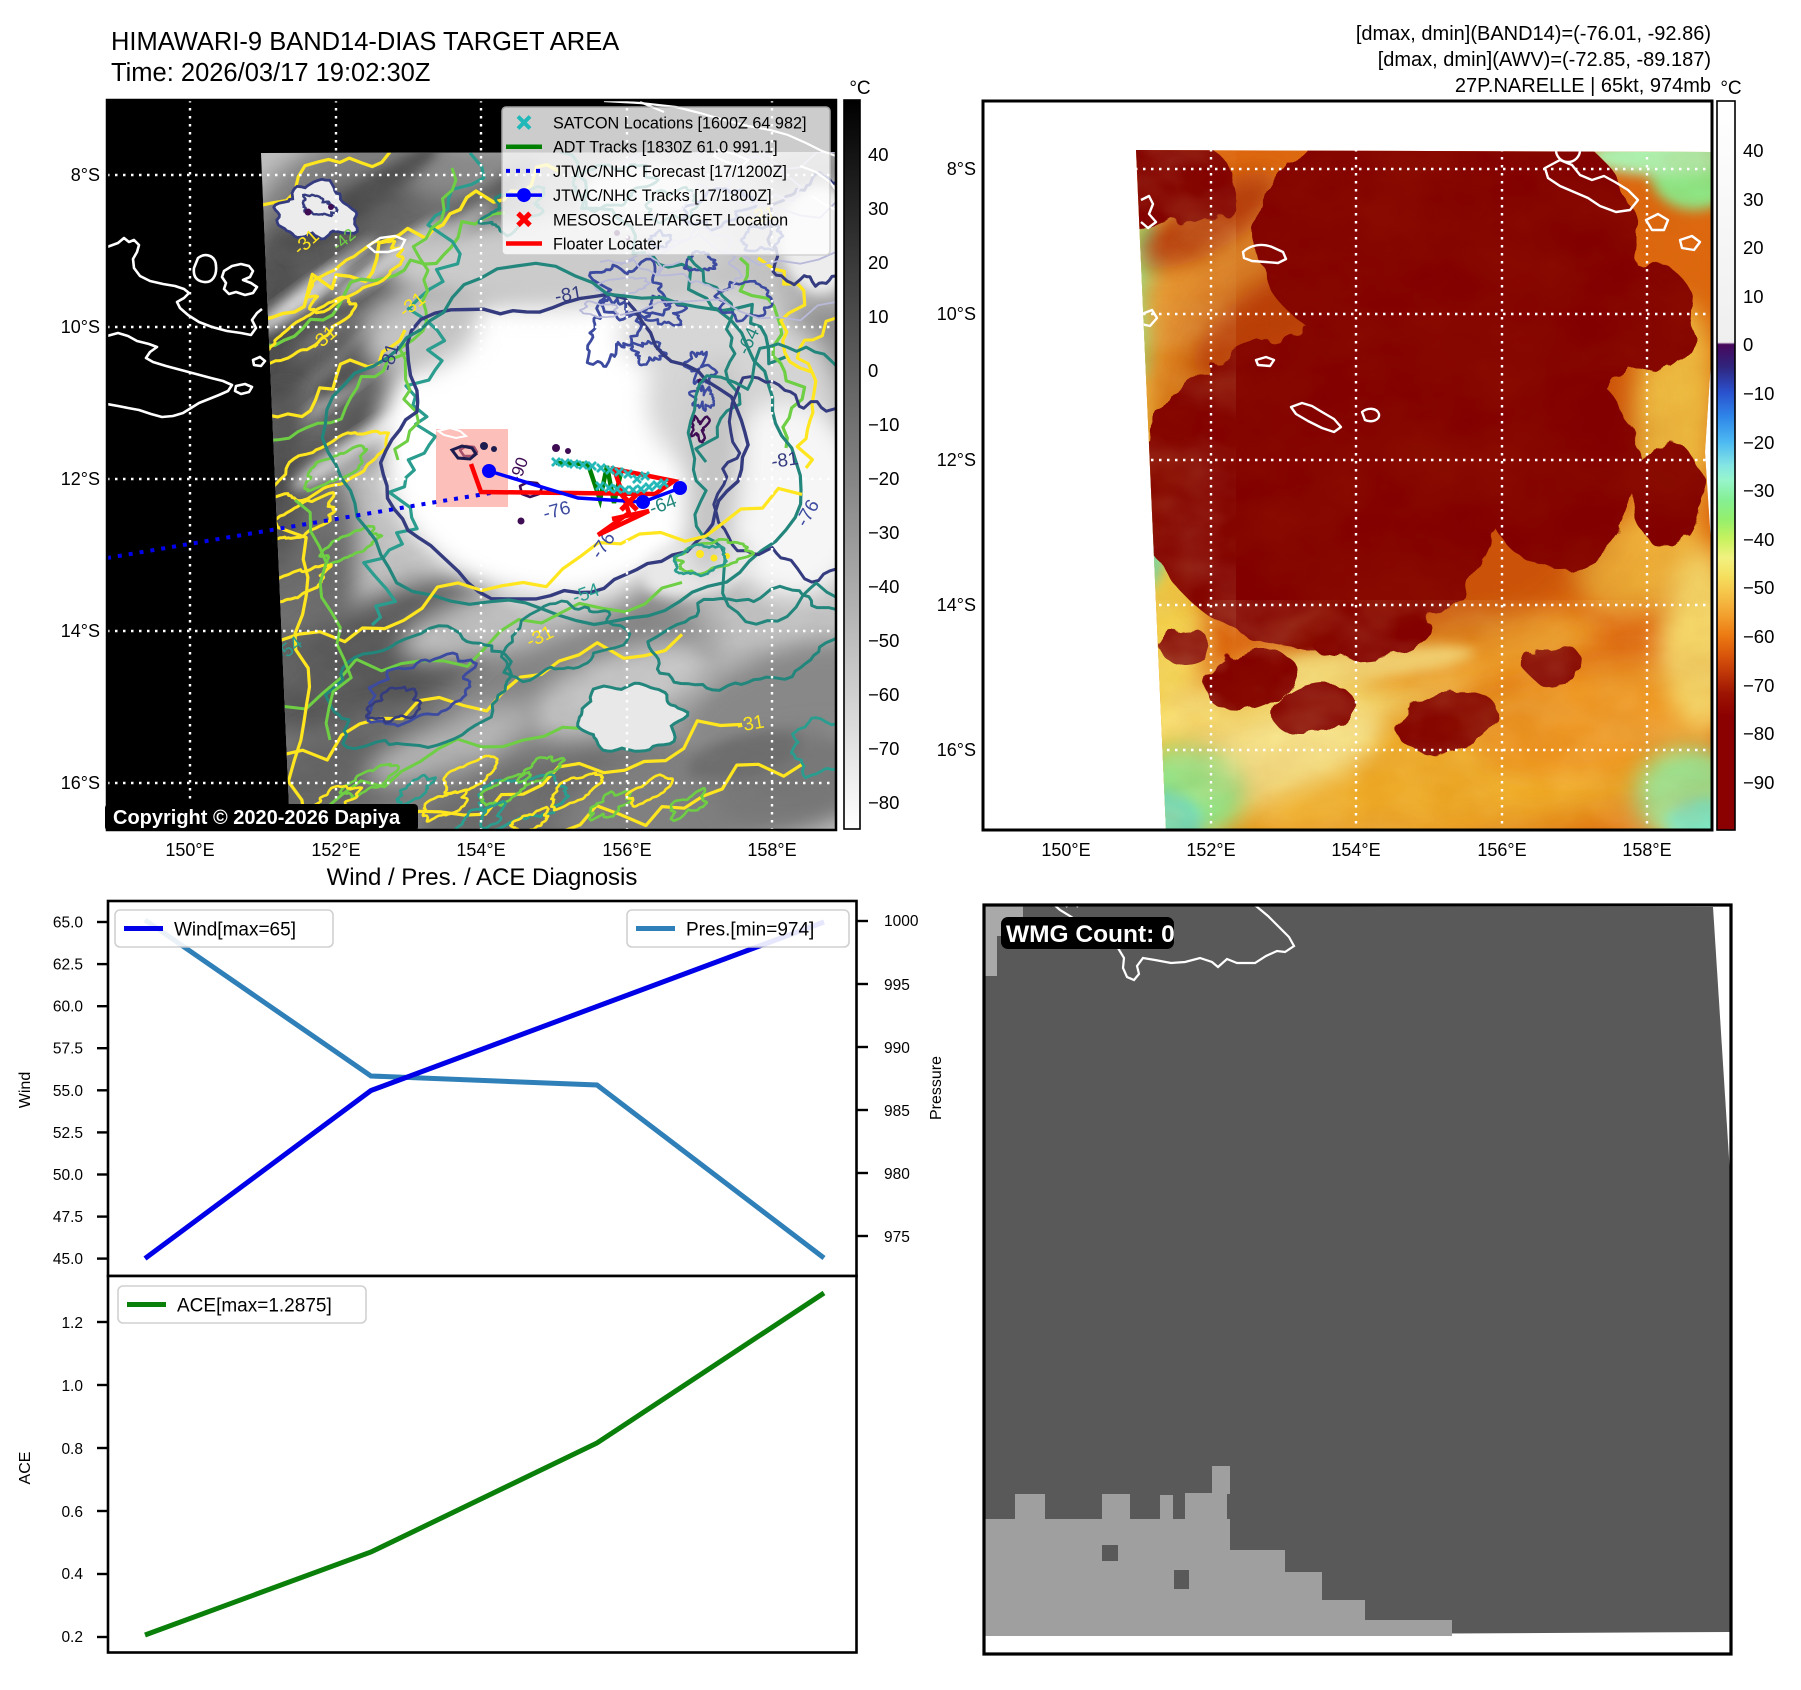 The width and height of the screenshot is (1801, 1690). What do you see at coordinates (750, 930) in the screenshot?
I see `svg-text: Pres.[min=974]` at bounding box center [750, 930].